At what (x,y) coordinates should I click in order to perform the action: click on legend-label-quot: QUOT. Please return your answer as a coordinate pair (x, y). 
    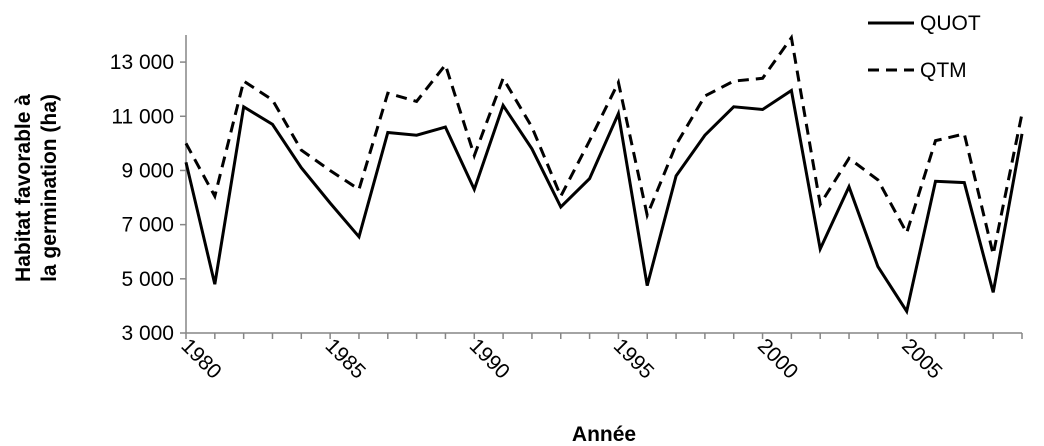
    Looking at the image, I should click on (950, 23).